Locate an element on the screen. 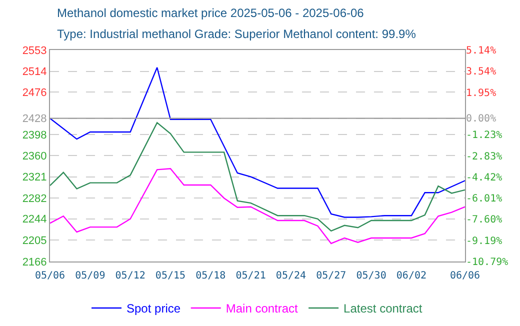 This screenshot has width=520, height=326. chart-title: Methanol domestic market price 2025-05-06 - 2025-06-06 is located at coordinates (210, 13).